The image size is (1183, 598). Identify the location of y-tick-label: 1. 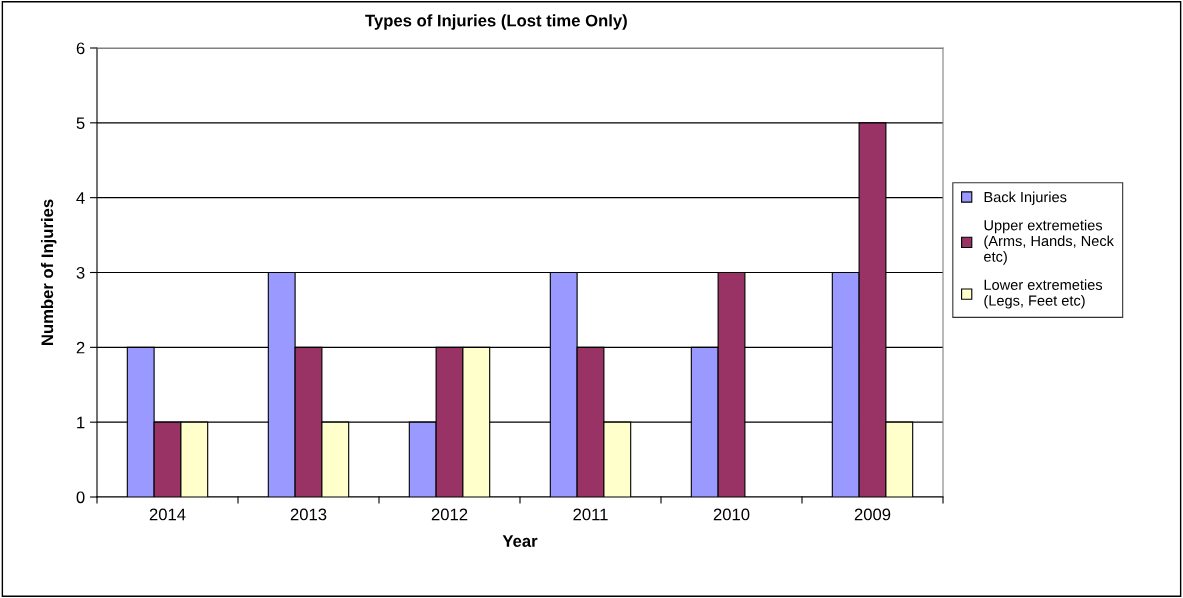
(81, 422).